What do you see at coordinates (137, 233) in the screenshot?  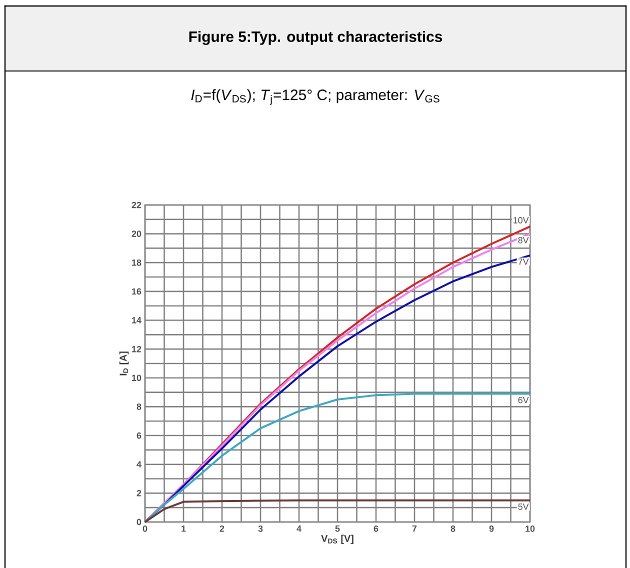 I see `y-tick-label: 20` at bounding box center [137, 233].